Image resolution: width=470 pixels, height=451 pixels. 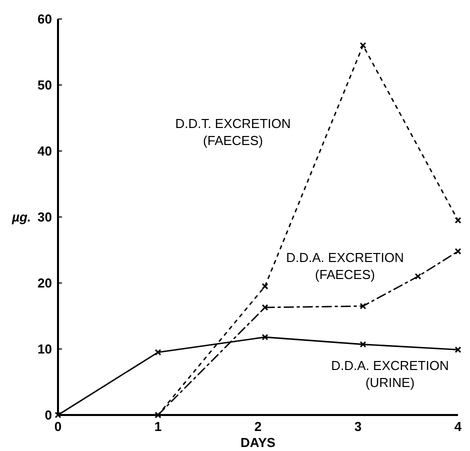 What do you see at coordinates (45, 349) in the screenshot?
I see `y-tick-label: 10` at bounding box center [45, 349].